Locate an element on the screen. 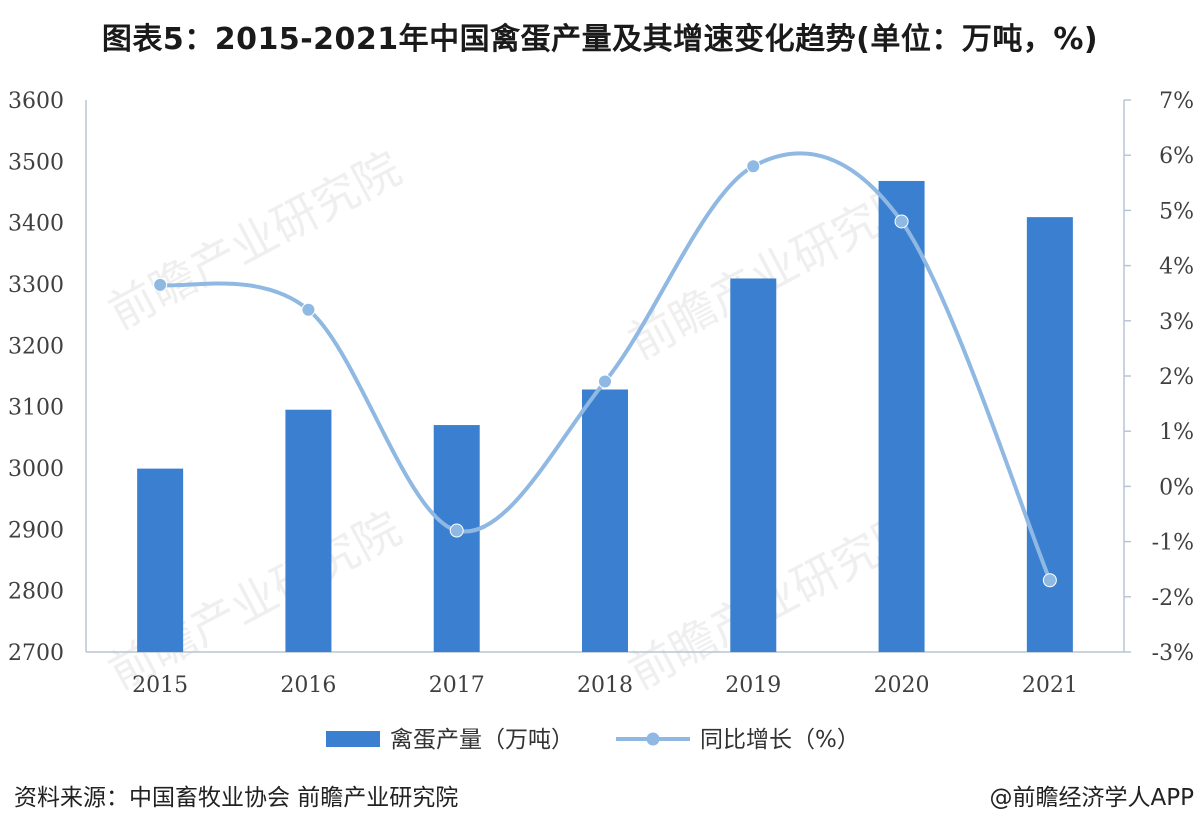 Image resolution: width=1200 pixels, height=834 pixels. left-tick-label: 2700 is located at coordinates (36, 653).